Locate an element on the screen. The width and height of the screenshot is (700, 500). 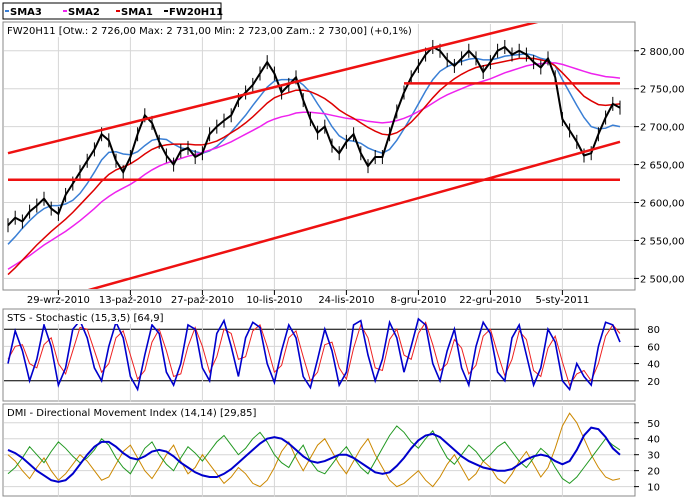
dmi-line-plusminus-di is located at coordinates (314, 455).